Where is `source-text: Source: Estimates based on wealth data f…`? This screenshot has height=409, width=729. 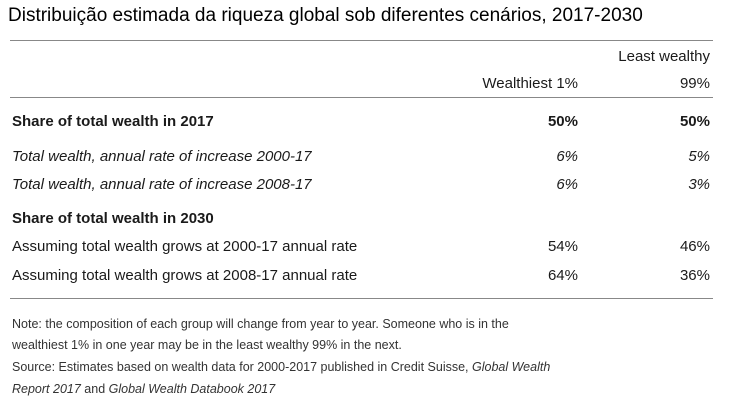 source-text: Source: Estimates based on wealth data f… is located at coordinates (242, 367).